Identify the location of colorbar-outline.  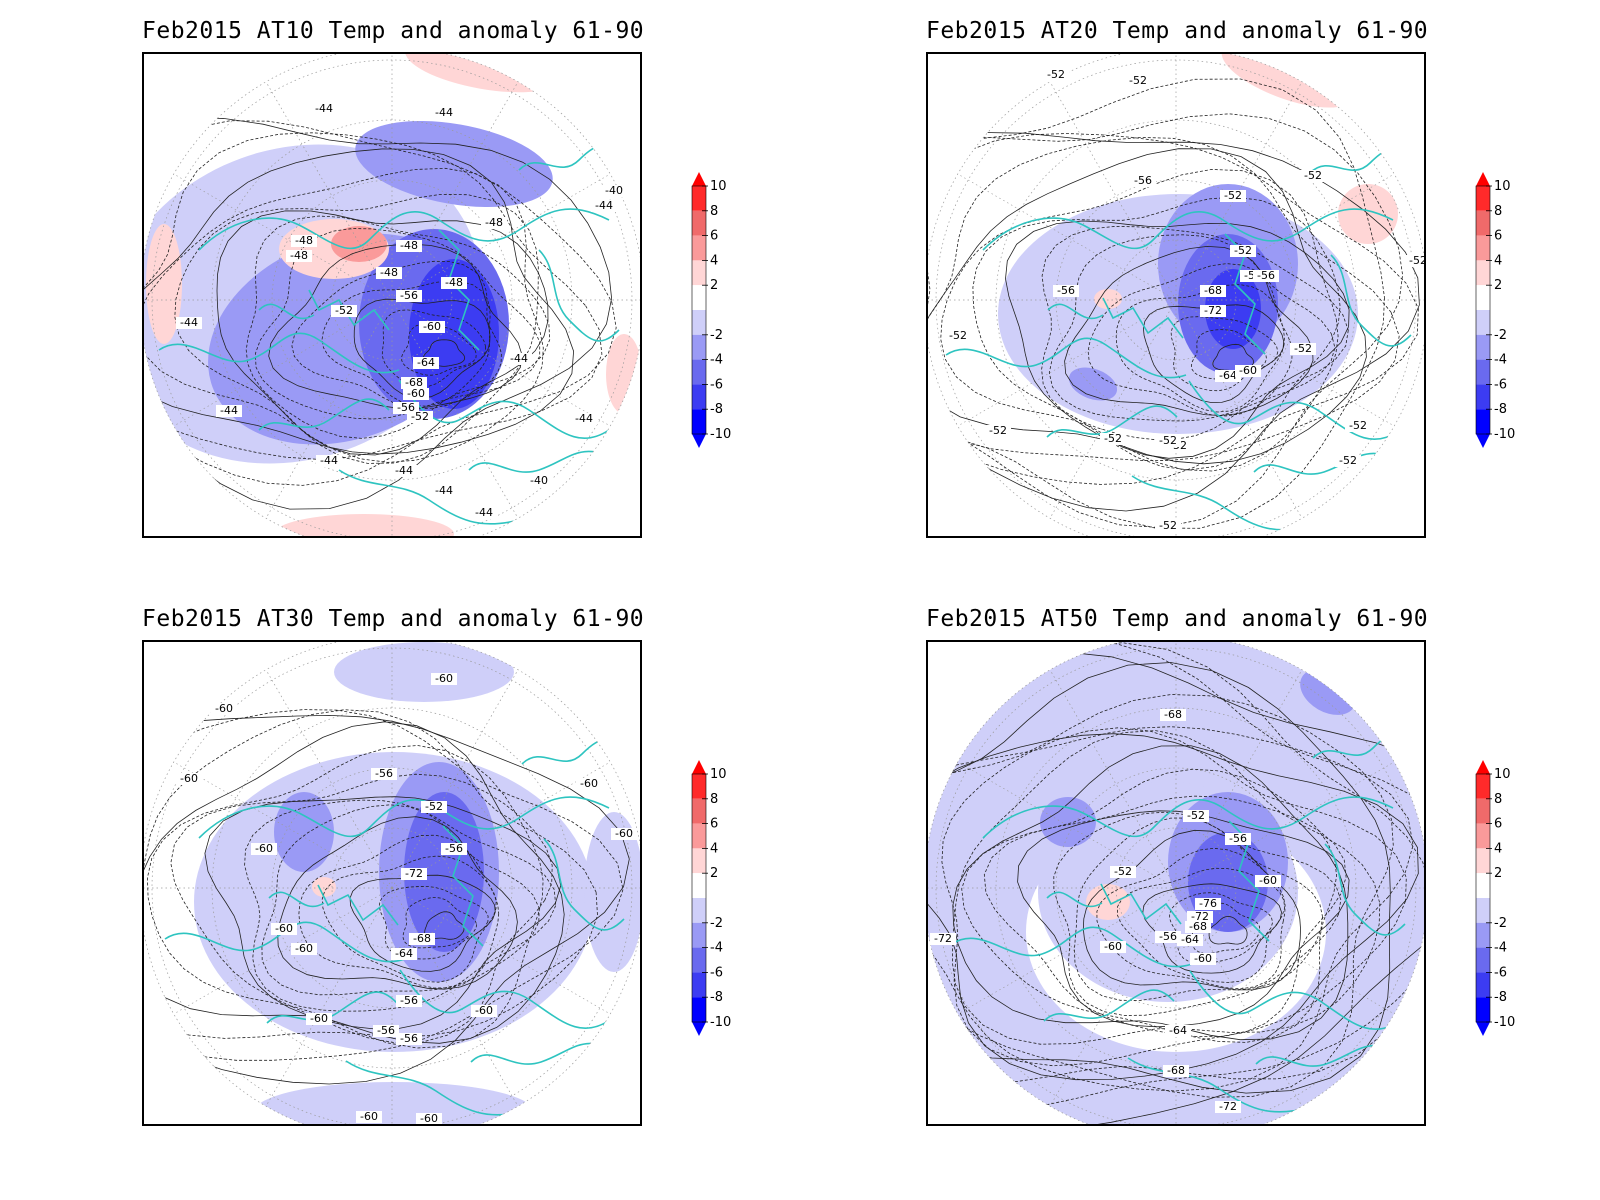
(1483, 310).